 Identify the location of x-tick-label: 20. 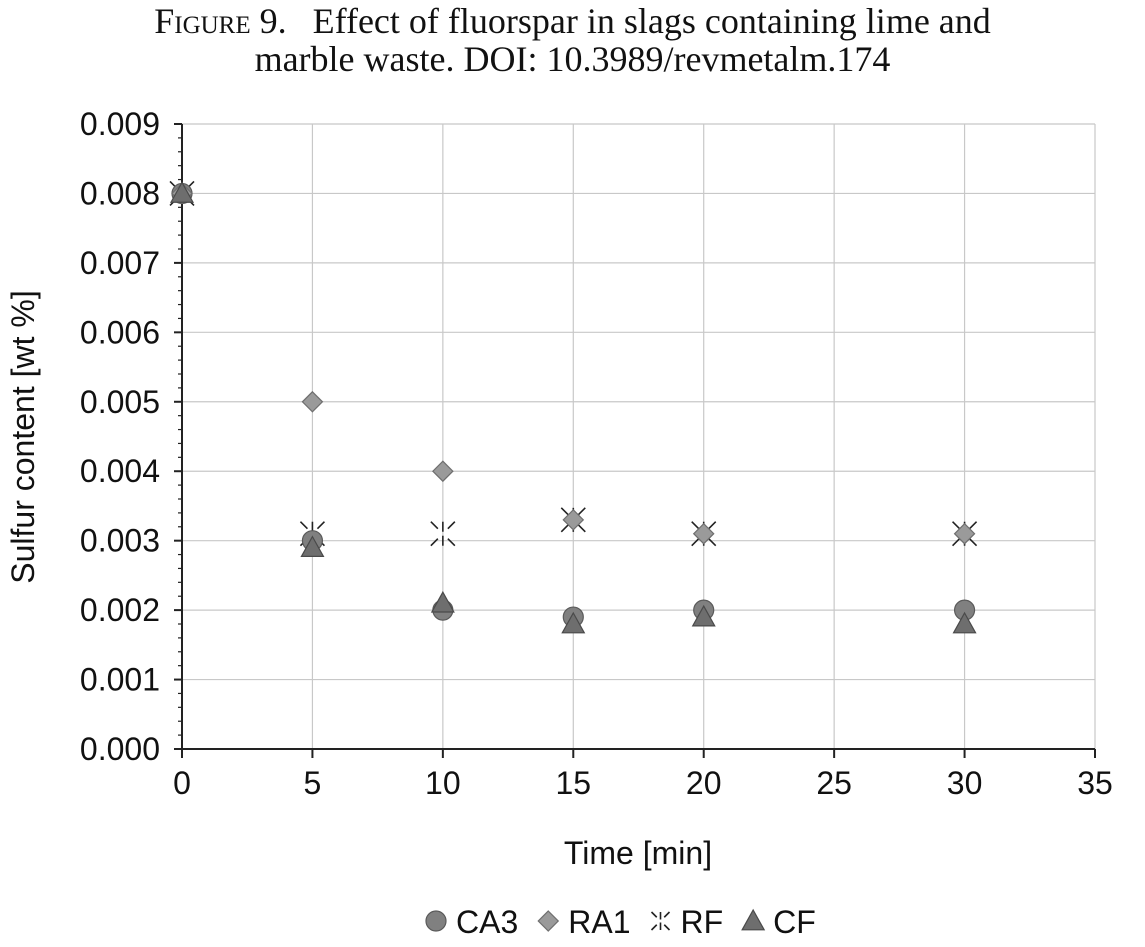
(704, 783).